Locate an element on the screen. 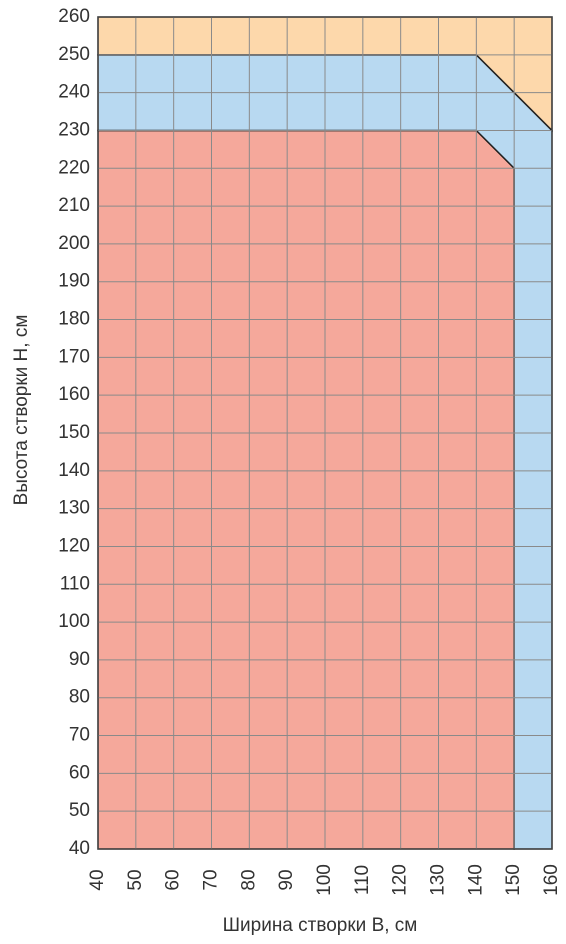 The height and width of the screenshot is (944, 566). x-tick-label: 70 is located at coordinates (211, 879).